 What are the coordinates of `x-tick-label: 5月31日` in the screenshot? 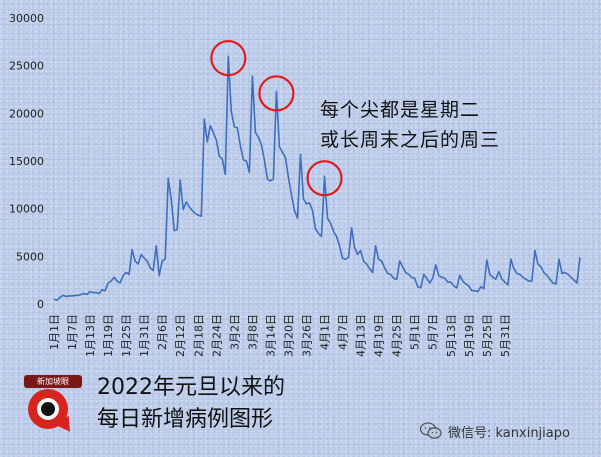 It's located at (505, 335).